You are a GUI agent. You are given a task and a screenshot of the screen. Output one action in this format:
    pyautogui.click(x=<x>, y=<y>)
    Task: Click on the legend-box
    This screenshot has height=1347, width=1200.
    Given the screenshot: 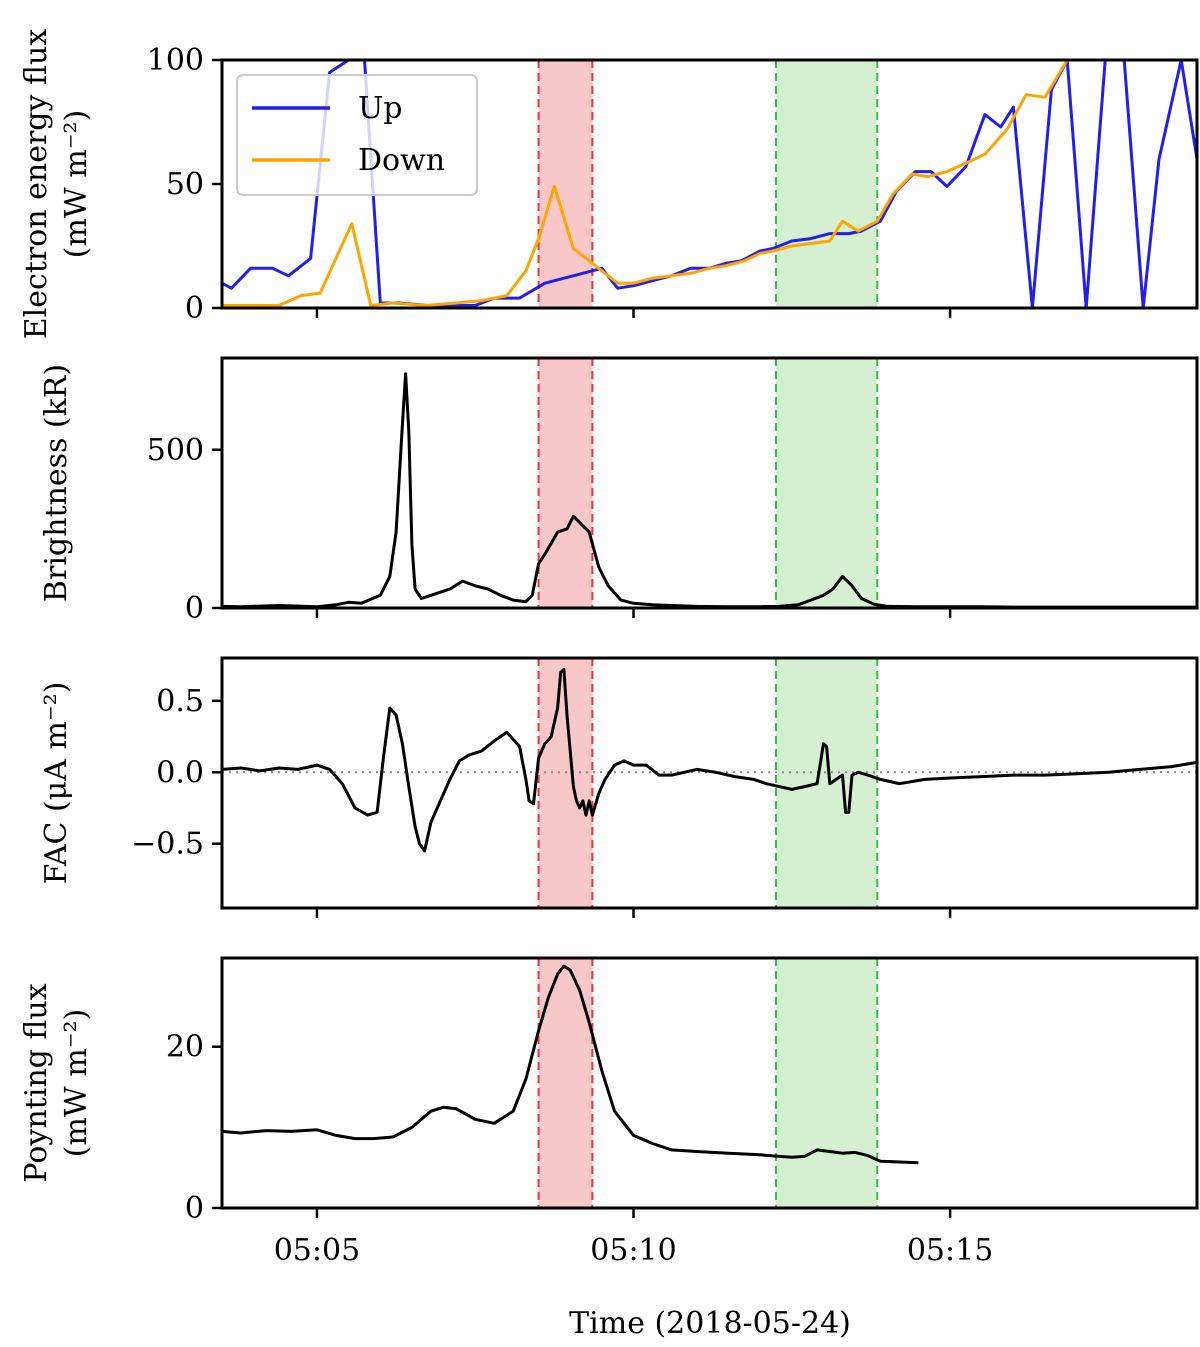 What is the action you would take?
    pyautogui.click(x=357, y=135)
    